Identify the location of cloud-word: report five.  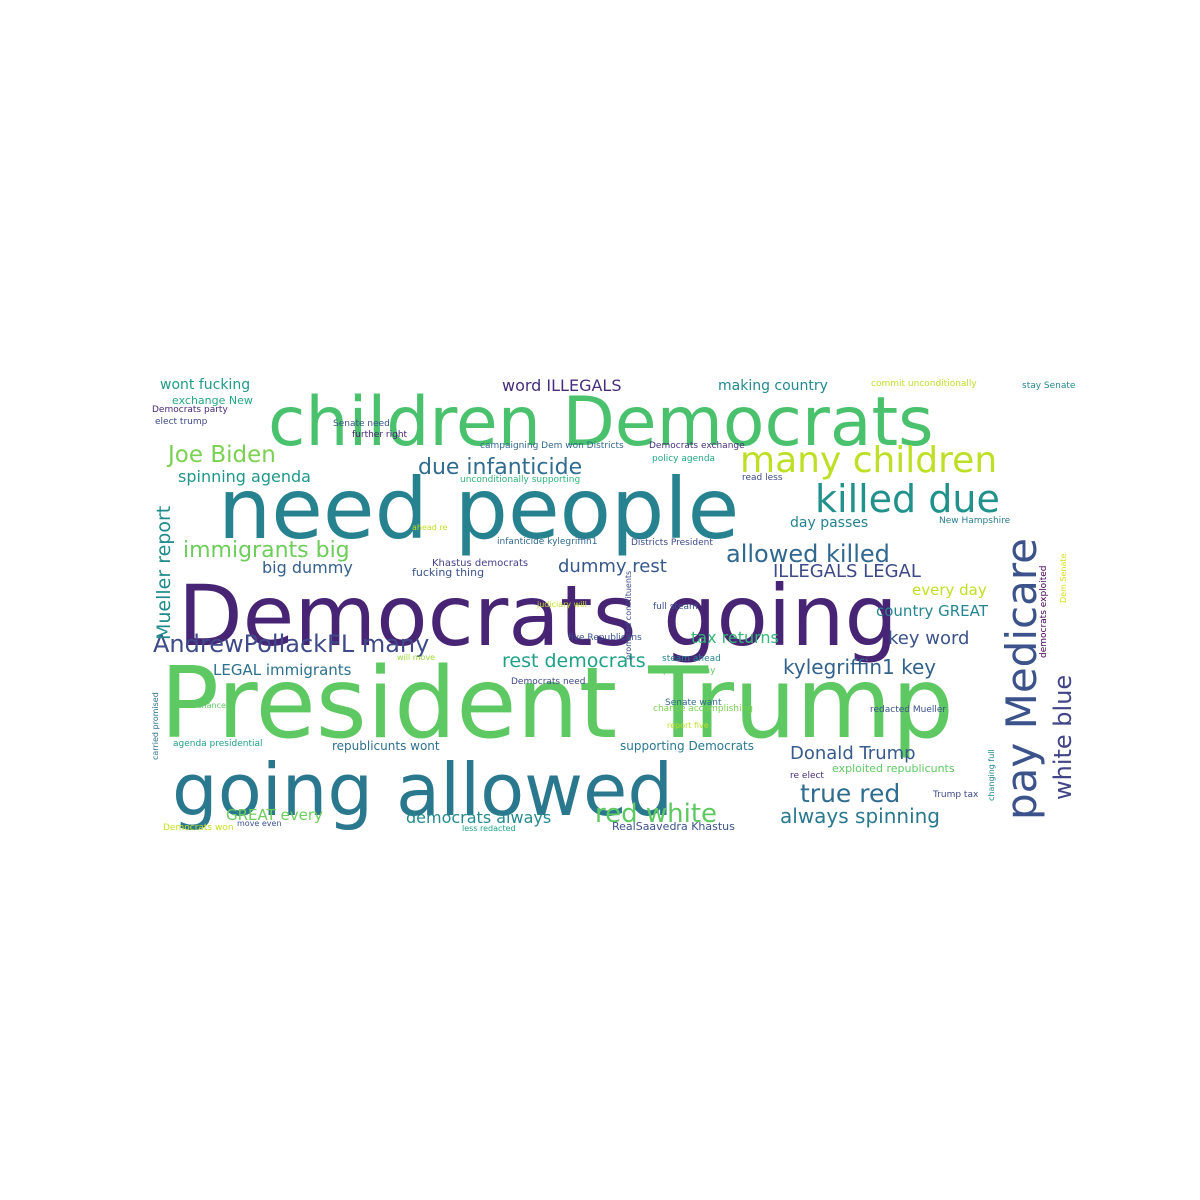
(688, 725).